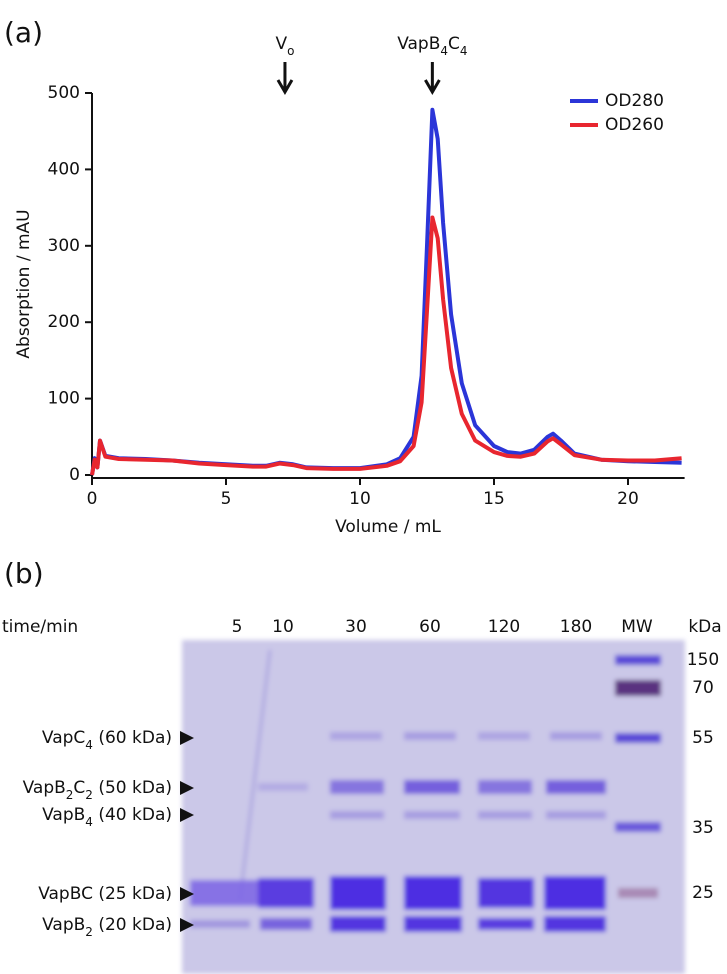  I want to click on lane-label: 180, so click(576, 627).